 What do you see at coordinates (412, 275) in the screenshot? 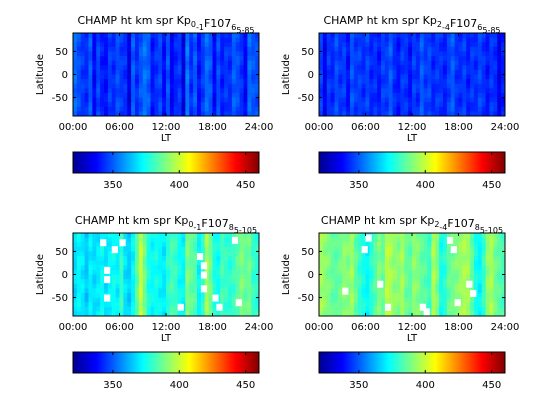
I see `heatmap-cells` at bounding box center [412, 275].